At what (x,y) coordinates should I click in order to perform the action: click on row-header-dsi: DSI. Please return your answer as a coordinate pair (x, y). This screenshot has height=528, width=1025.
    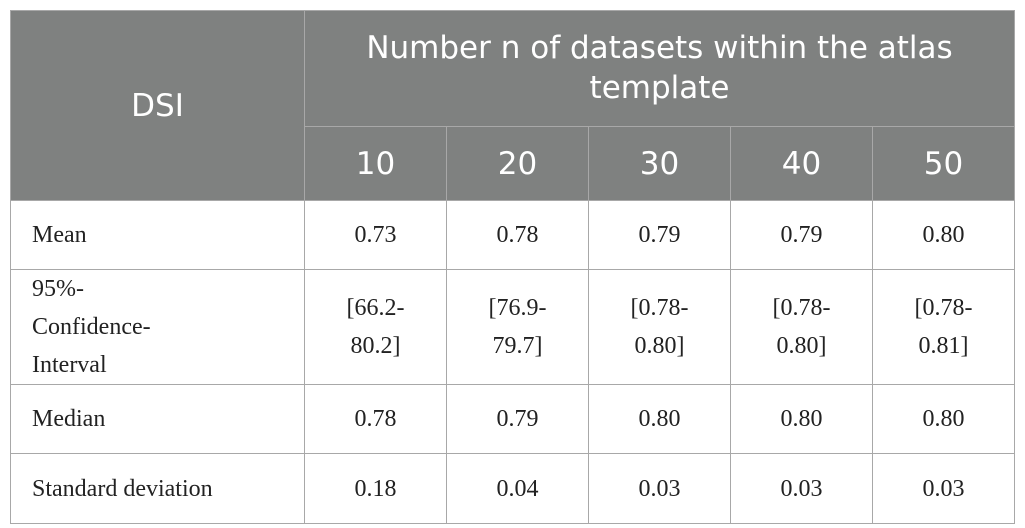
    Looking at the image, I should click on (157, 105).